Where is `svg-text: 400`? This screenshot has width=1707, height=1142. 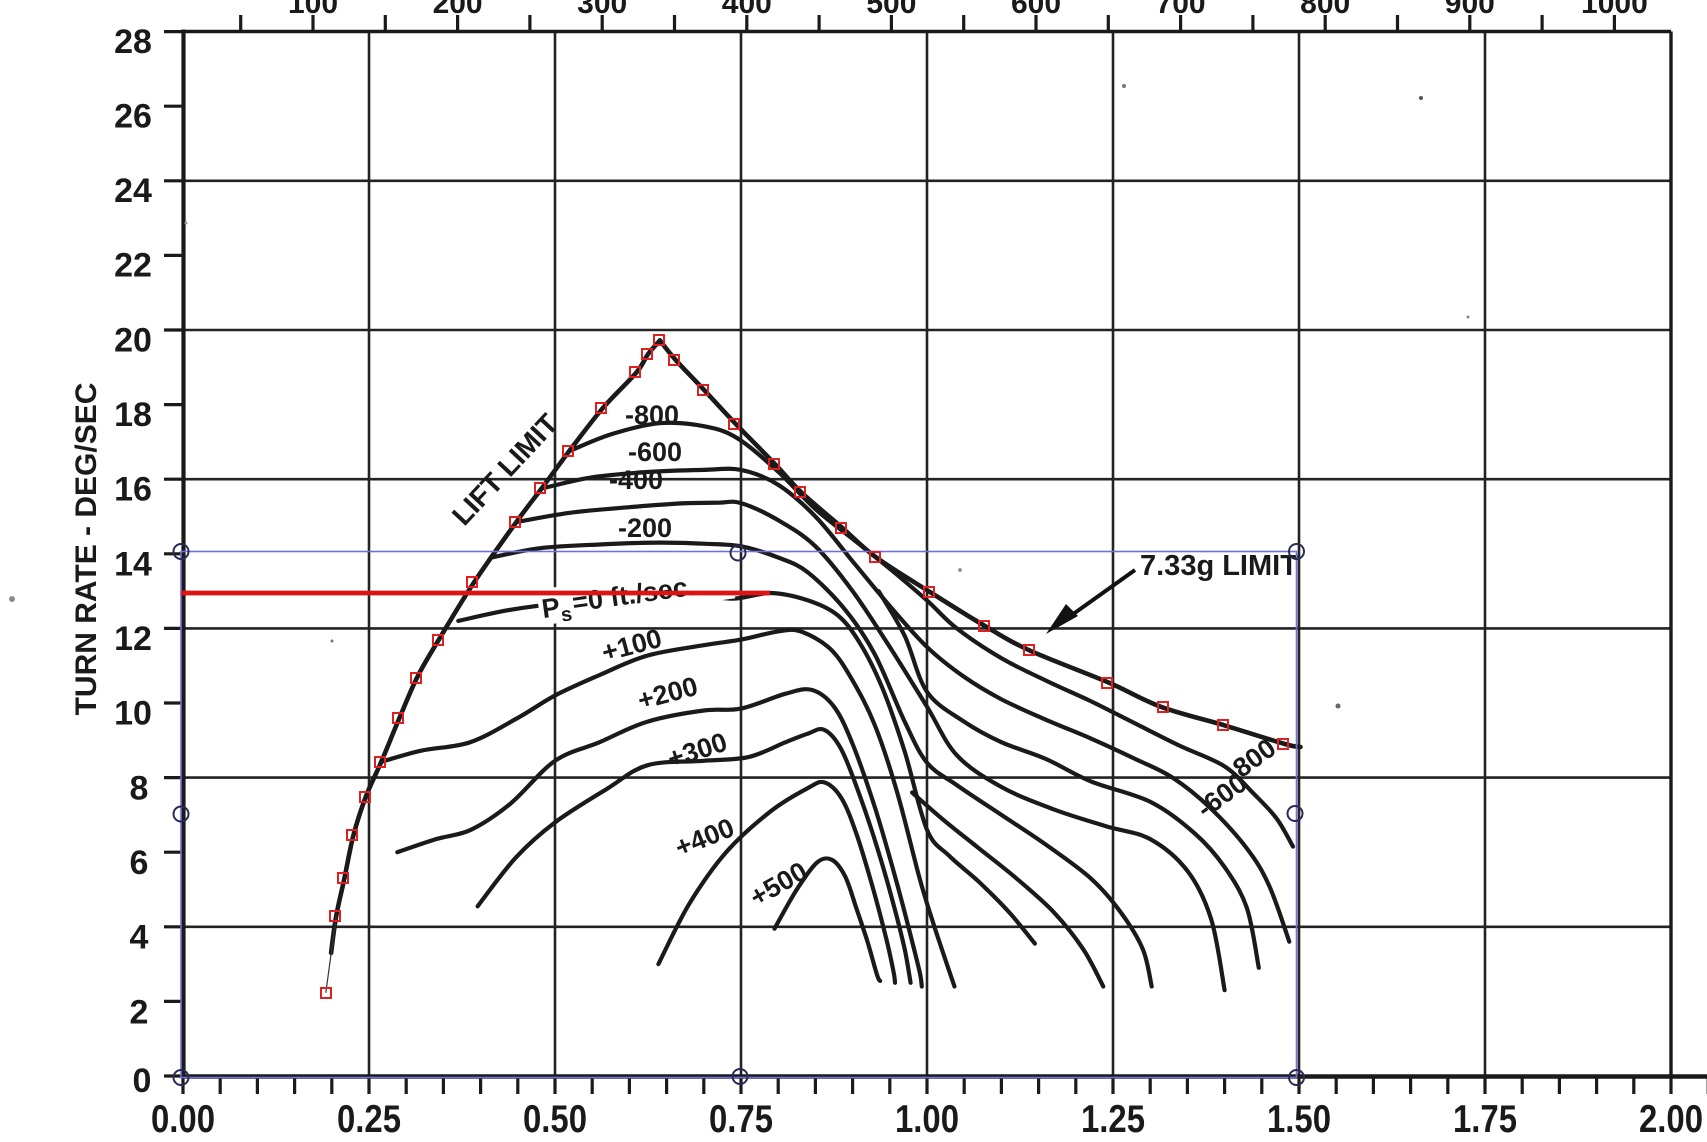 svg-text: 400 is located at coordinates (747, 10).